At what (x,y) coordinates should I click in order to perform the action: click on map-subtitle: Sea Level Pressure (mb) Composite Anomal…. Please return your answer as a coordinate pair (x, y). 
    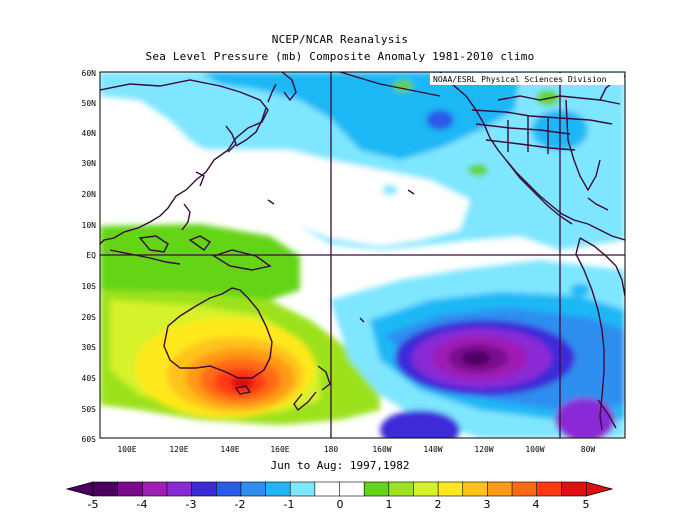
    Looking at the image, I should click on (340, 56).